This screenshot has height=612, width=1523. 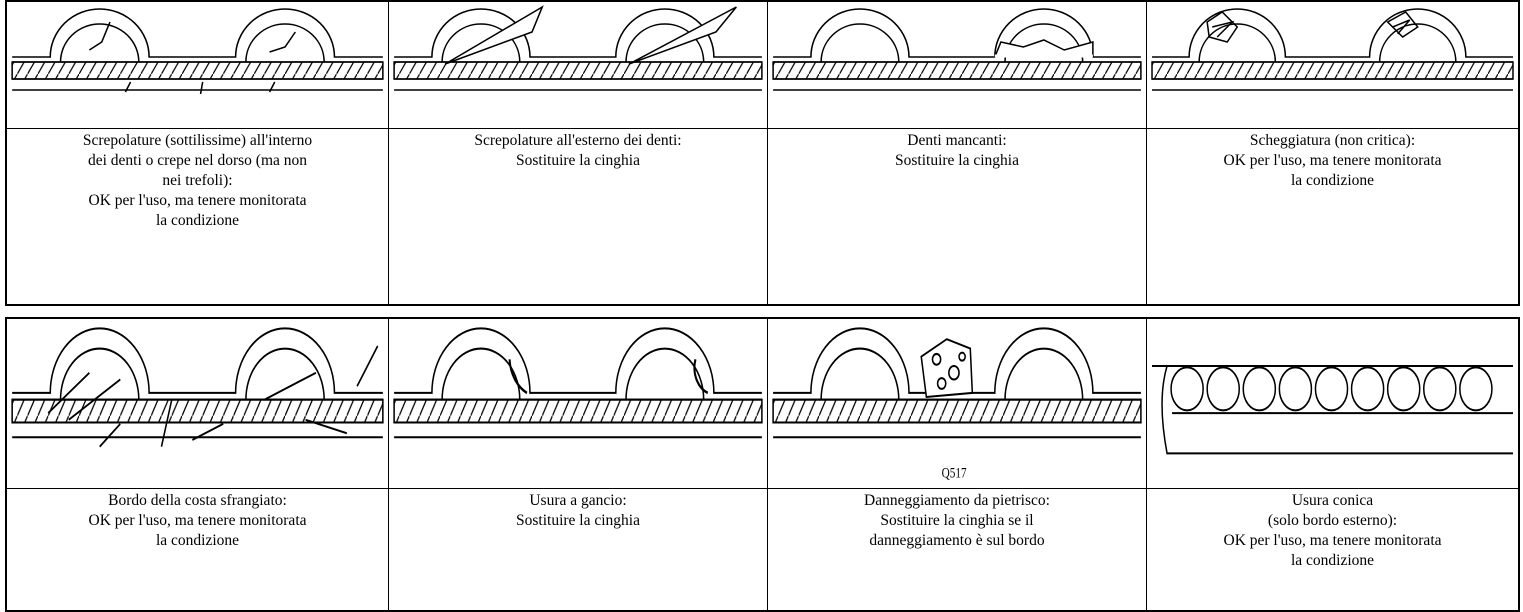 I want to click on caption-line: Scheggiatura (non critica):, so click(x=1332, y=140).